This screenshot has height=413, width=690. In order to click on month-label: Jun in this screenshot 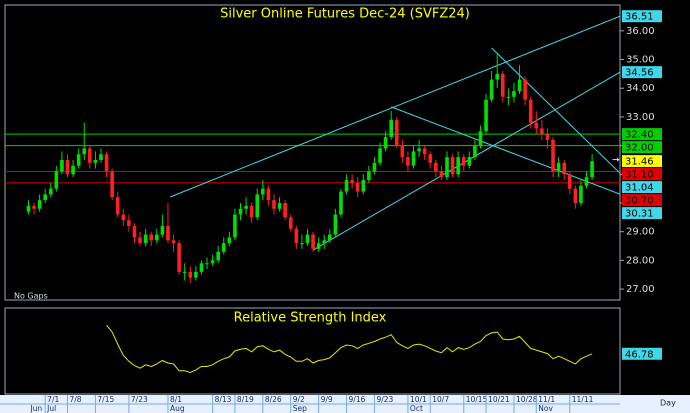, I will do `click(35, 408)`.